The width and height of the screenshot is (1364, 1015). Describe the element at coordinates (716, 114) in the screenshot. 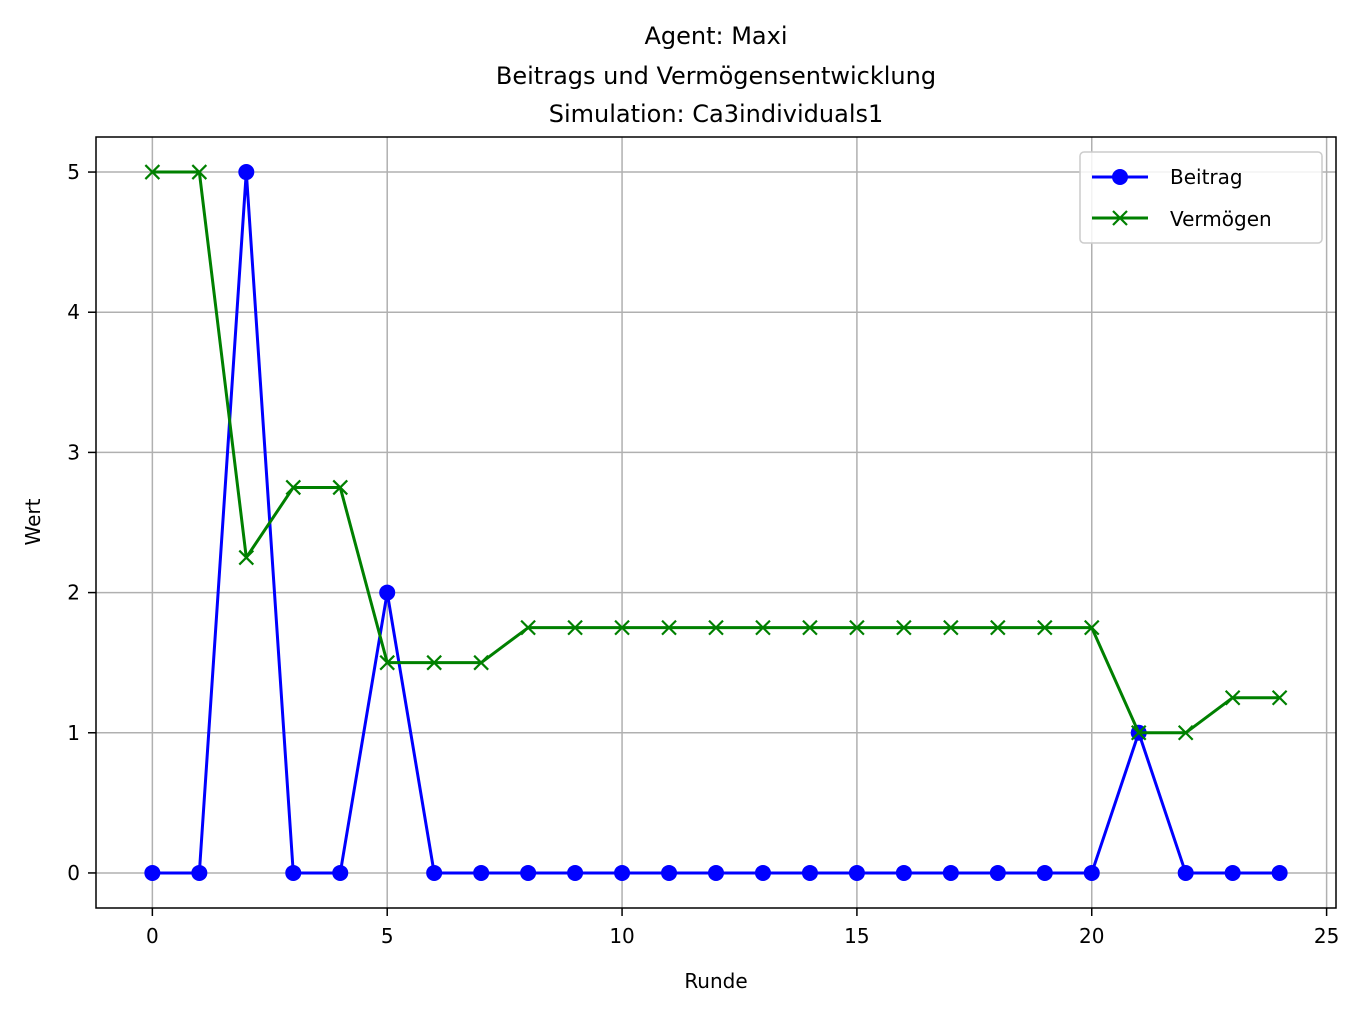

I see `title-line-3: Simulation: Ca3individuals1` at that location.